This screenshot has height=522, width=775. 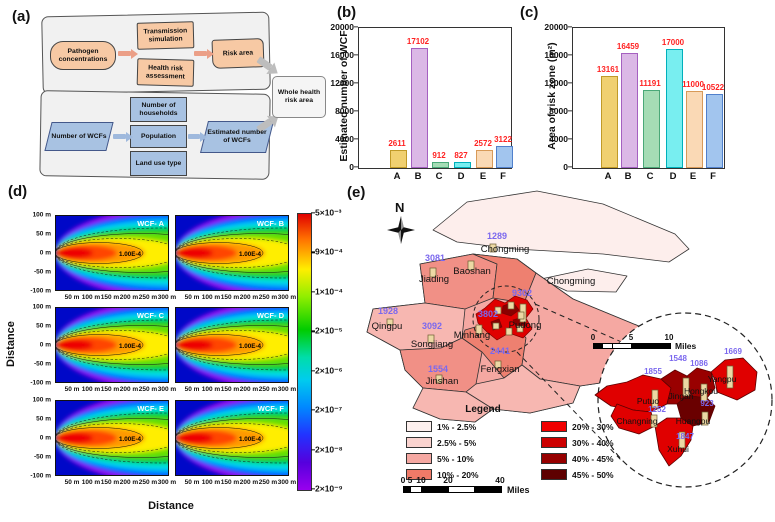 What do you see at coordinates (232, 438) in the screenshot?
I see `contour-plot-WCF-F: WCF- F 1.00E-4` at bounding box center [232, 438].